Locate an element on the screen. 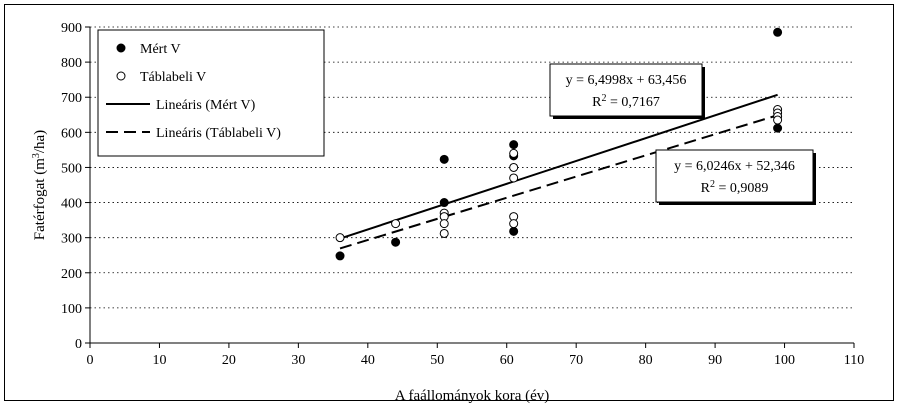 Image resolution: width=898 pixels, height=410 pixels. equation-box-tablabeli: y = 6,0246x + 52,346 R2 = 0,9089 is located at coordinates (735, 177).